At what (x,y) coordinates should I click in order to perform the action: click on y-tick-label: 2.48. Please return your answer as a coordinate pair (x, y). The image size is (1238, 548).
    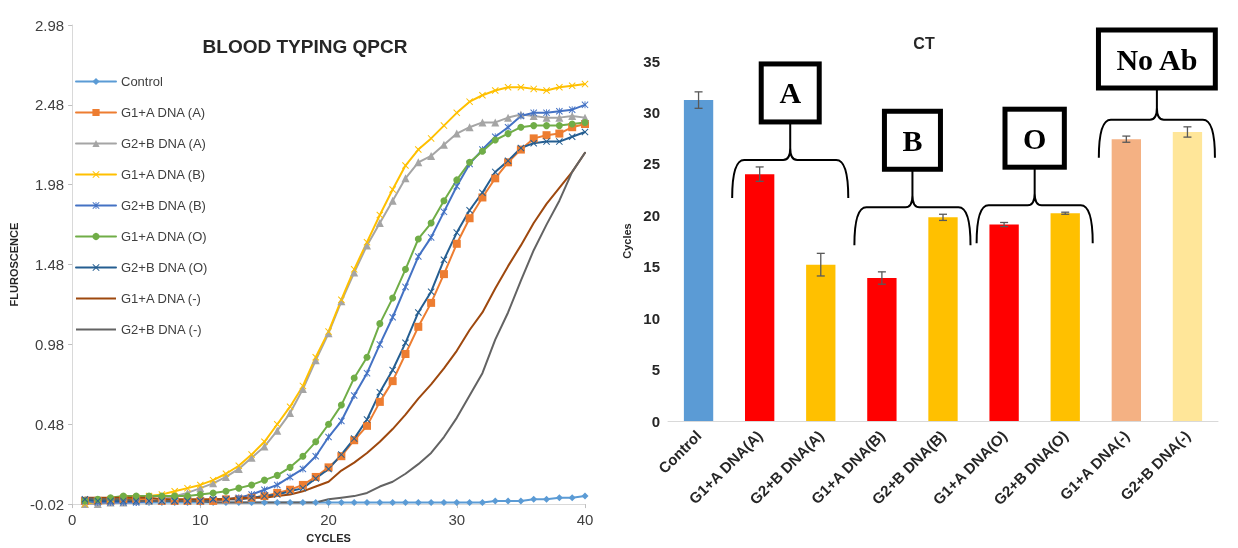
    Looking at the image, I should click on (49, 105).